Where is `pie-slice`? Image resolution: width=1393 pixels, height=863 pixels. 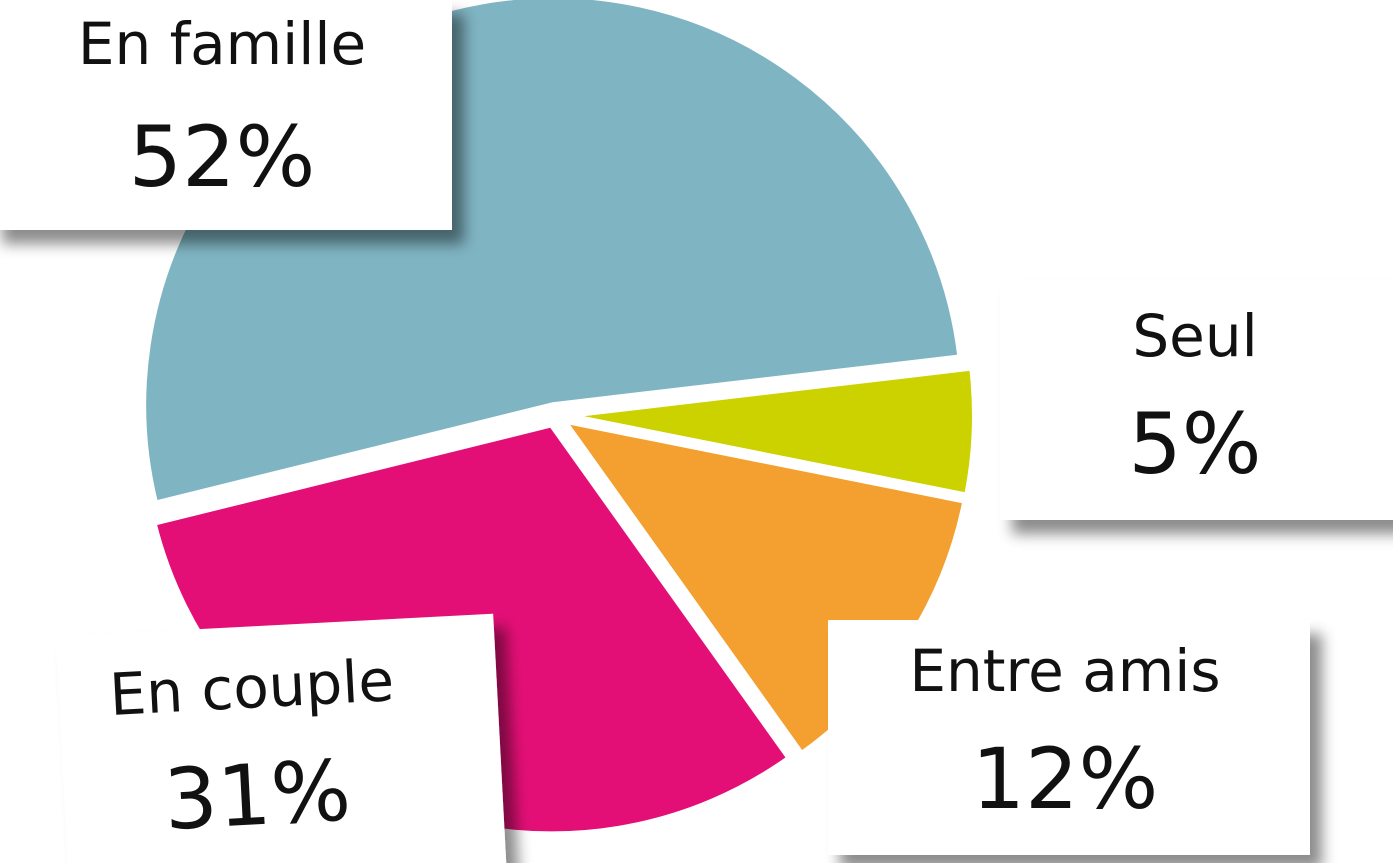 pie-slice is located at coordinates (771, 432).